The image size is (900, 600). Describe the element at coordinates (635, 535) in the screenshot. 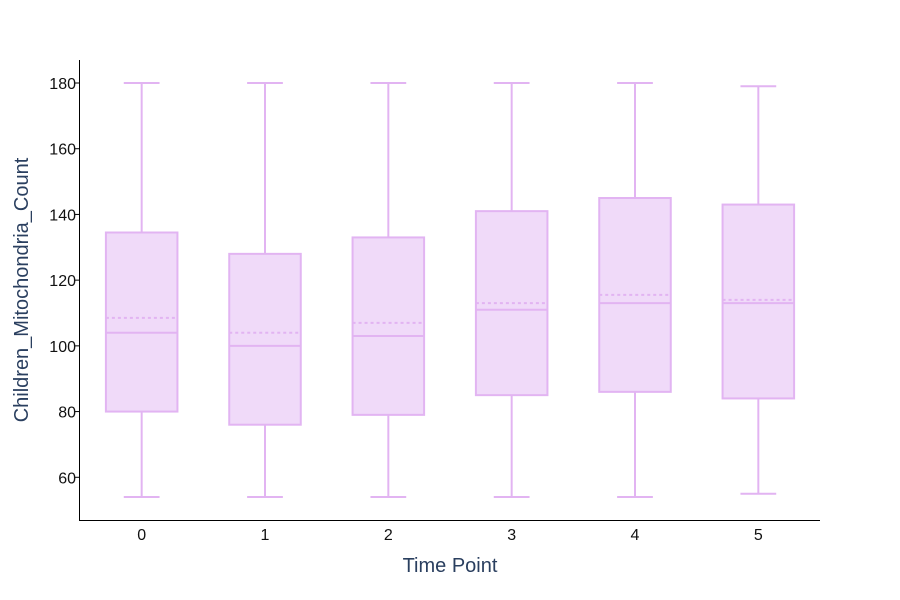

I see `x-tick-label: 4` at that location.